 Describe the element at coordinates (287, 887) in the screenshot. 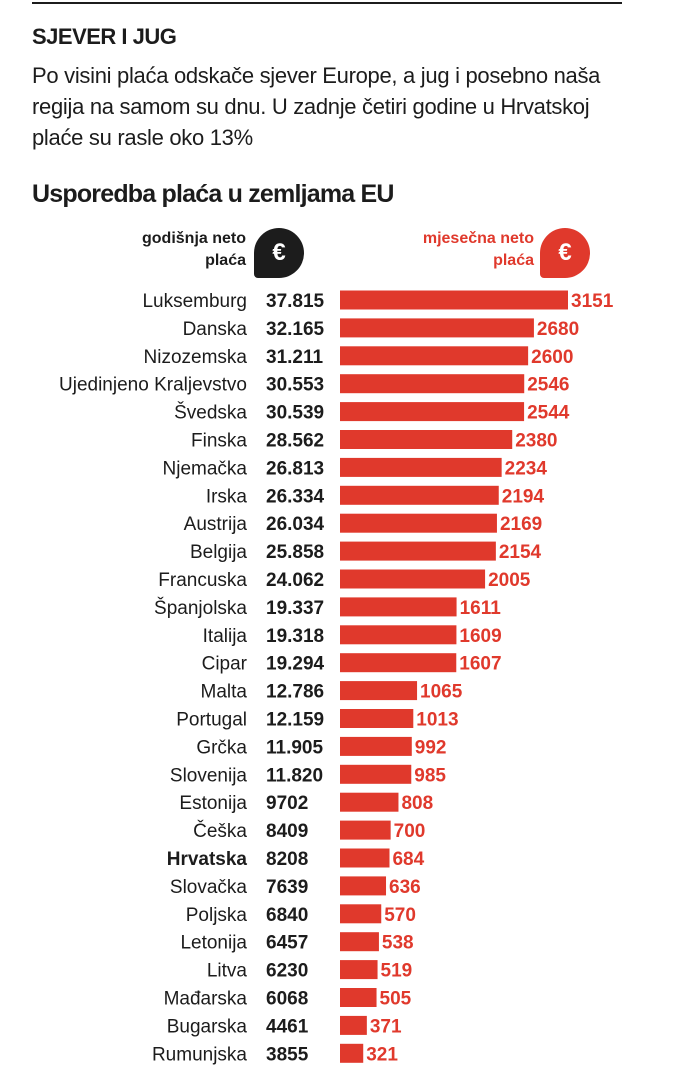

I see `annual-value-label: 7639` at that location.